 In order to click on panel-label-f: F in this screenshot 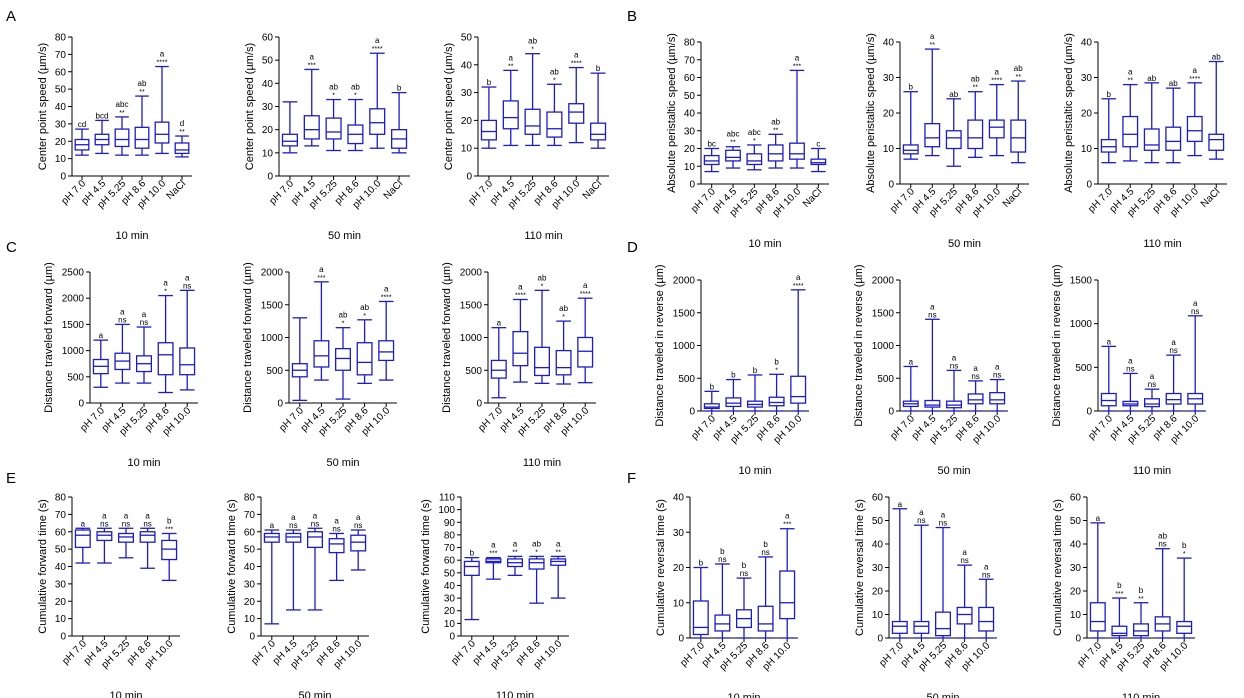, I will do `click(632, 478)`.